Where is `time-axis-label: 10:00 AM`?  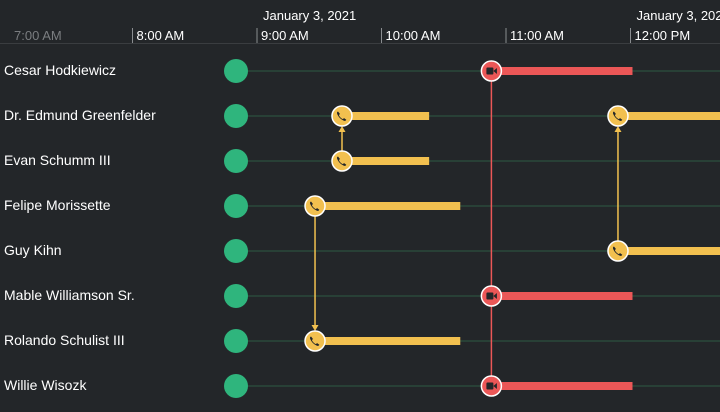
time-axis-label: 10:00 AM is located at coordinates (413, 35).